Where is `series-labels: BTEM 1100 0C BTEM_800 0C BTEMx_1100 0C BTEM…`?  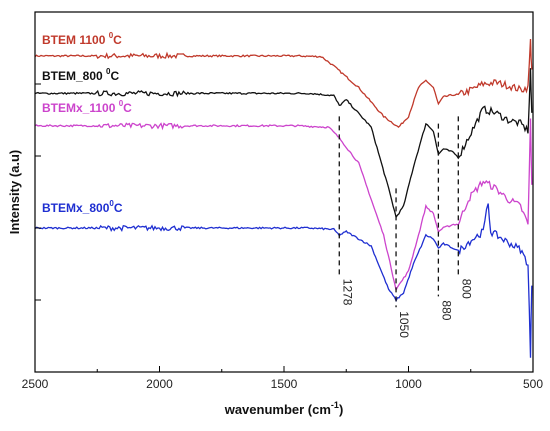
series-labels: BTEM 1100 0C BTEM_800 0C BTEMx_1100 0C BTEM… is located at coordinates (87, 123).